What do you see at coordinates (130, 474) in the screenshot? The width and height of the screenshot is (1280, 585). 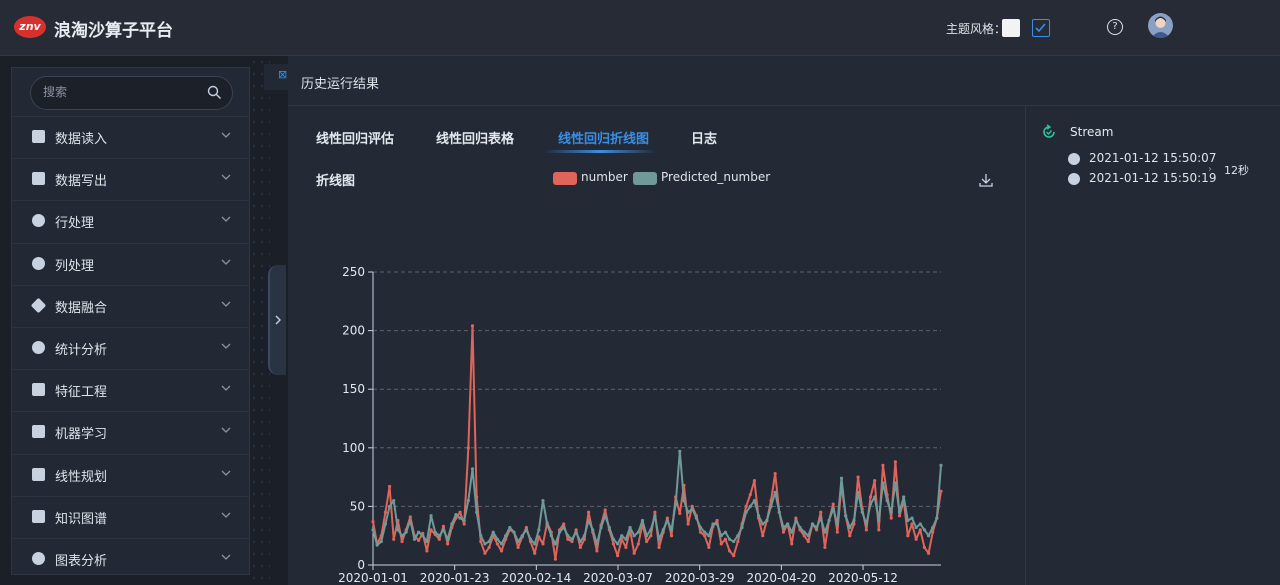 I see `menu-item-linear-programming: 线性规划` at bounding box center [130, 474].